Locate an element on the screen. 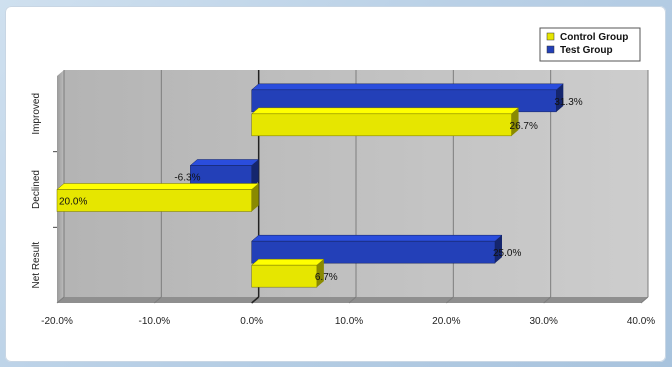 This screenshot has width=672, height=367. category-label: Improved is located at coordinates (36, 114).